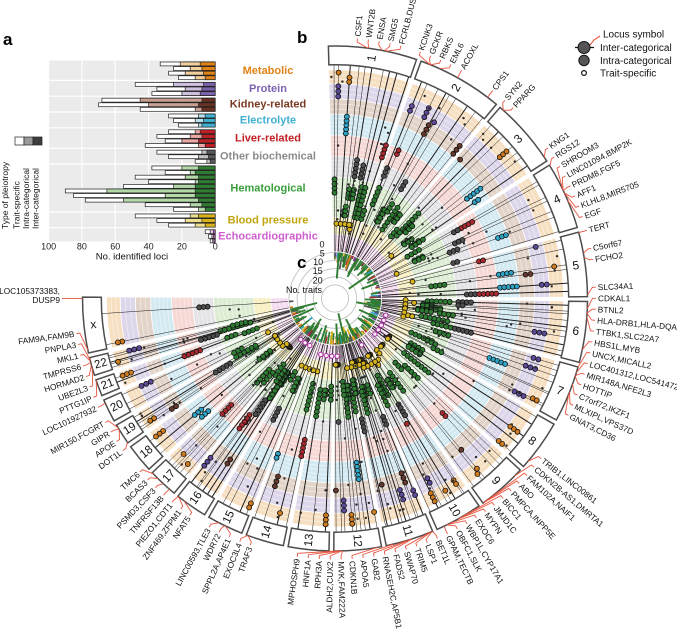 This screenshot has height=634, width=677. I want to click on svg-text: 0, so click(215, 247).